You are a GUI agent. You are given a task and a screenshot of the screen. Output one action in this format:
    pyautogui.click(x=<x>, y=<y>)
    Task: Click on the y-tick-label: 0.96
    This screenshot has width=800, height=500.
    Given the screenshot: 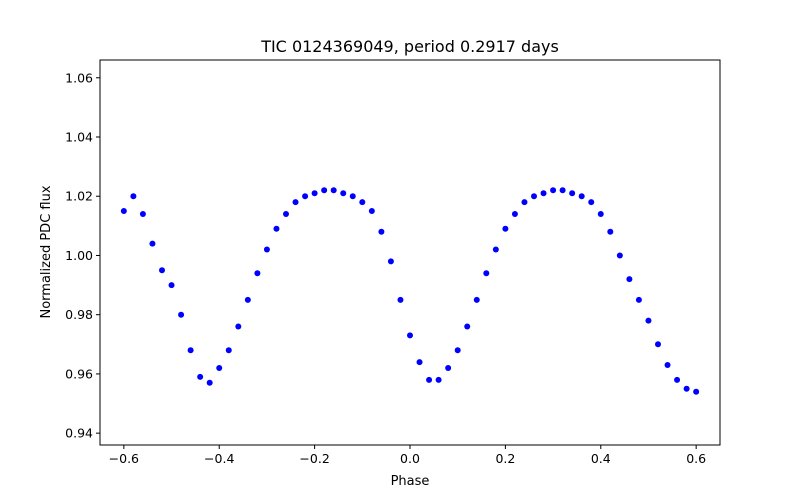 What is the action you would take?
    pyautogui.click(x=79, y=373)
    